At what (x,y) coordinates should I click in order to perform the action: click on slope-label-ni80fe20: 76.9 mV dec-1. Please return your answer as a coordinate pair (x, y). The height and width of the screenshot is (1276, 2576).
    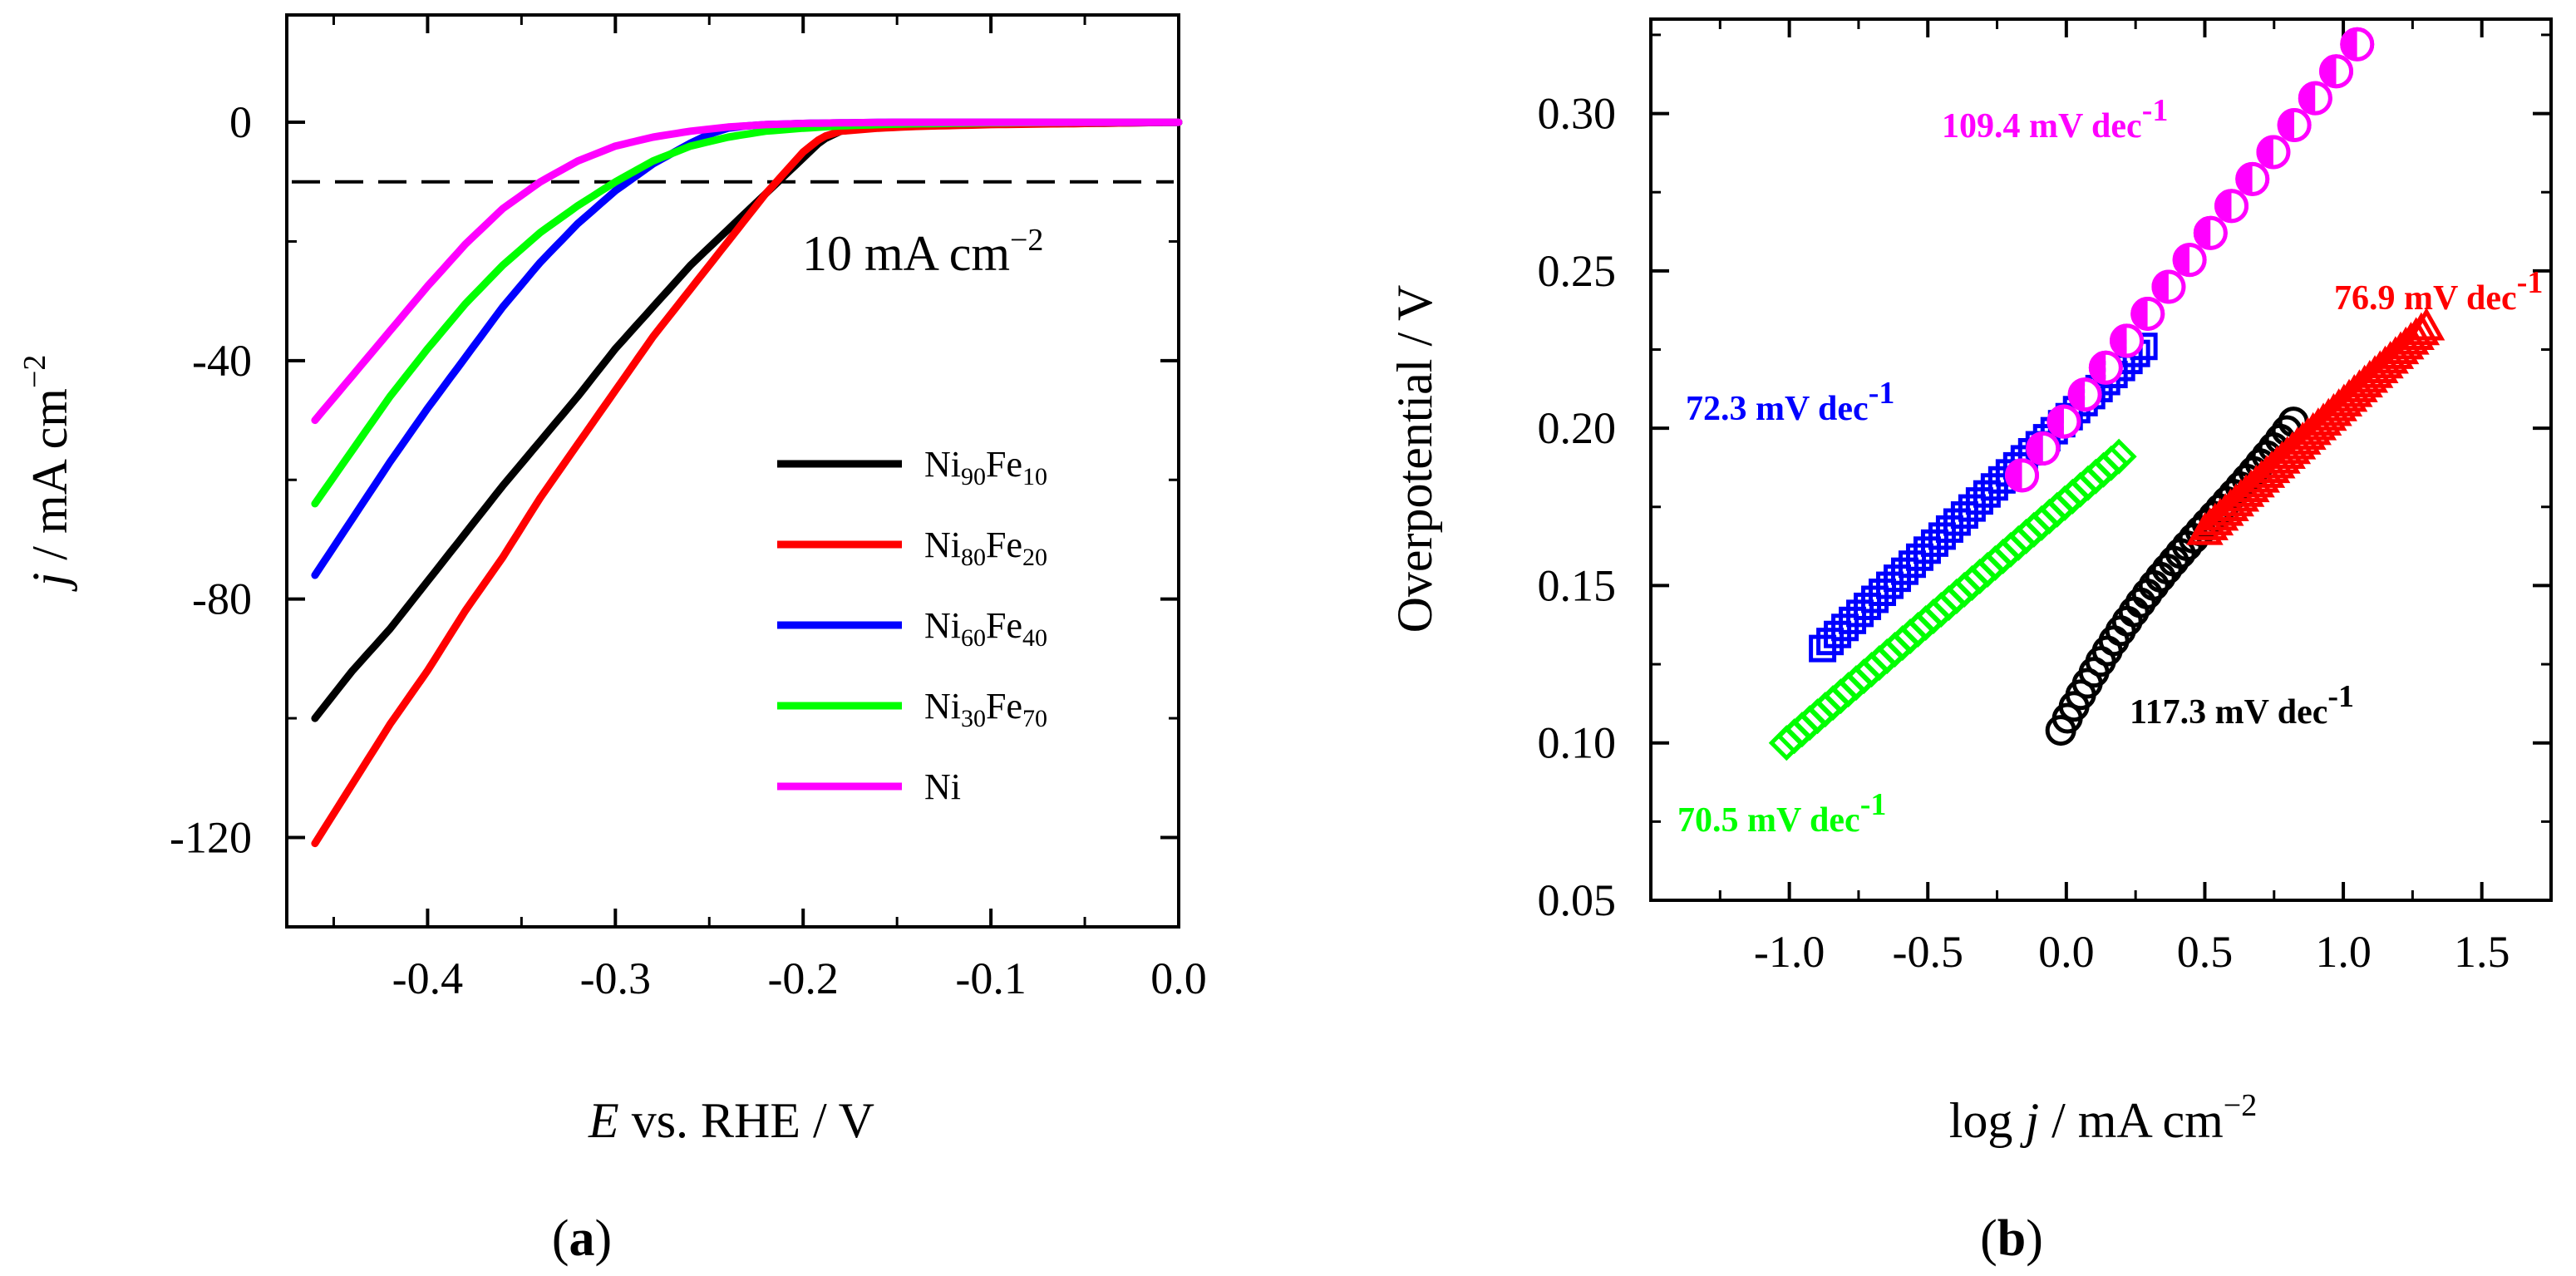
    Looking at the image, I should click on (2438, 291).